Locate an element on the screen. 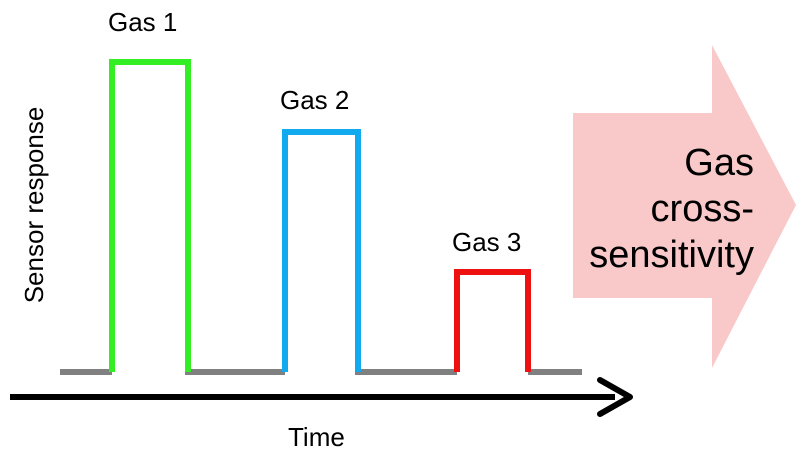 Image resolution: width=796 pixels, height=452 pixels. callout-line-3: sensitivity is located at coordinates (671, 255).